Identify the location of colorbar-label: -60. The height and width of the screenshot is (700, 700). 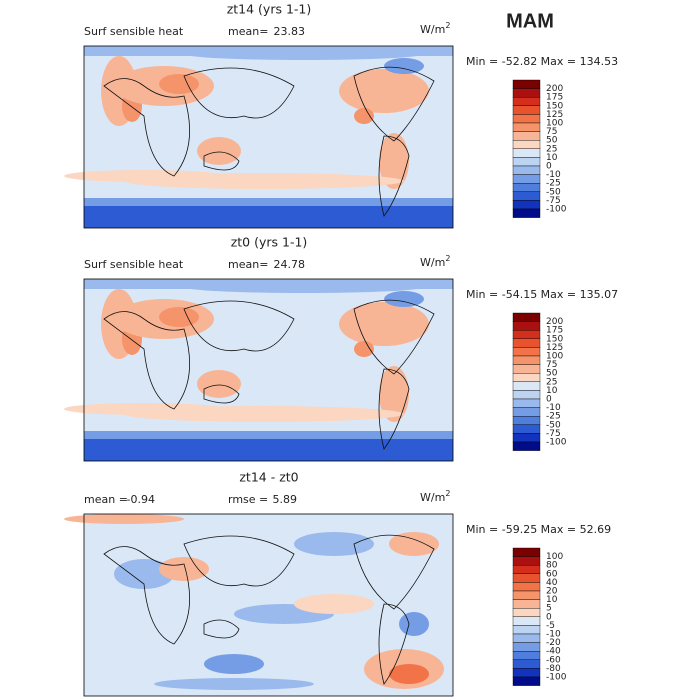
(553, 660).